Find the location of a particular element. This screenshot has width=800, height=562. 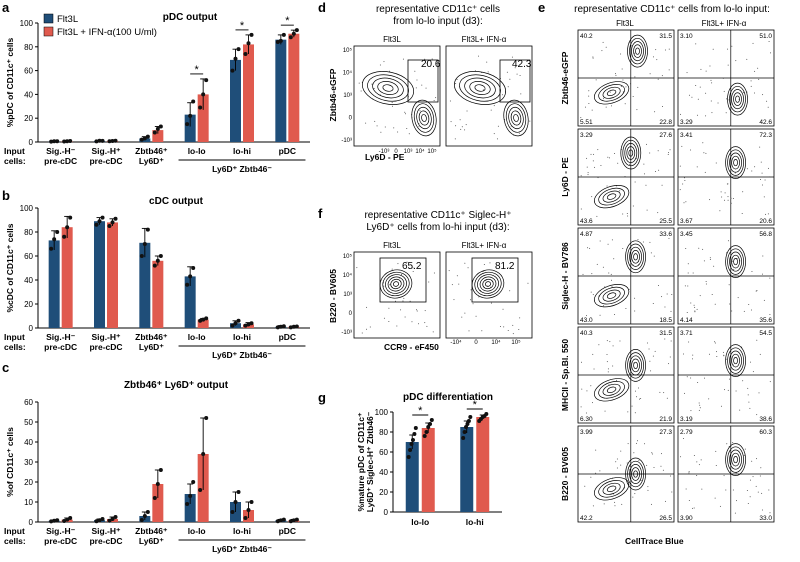

bar is located at coordinates (54, 284).